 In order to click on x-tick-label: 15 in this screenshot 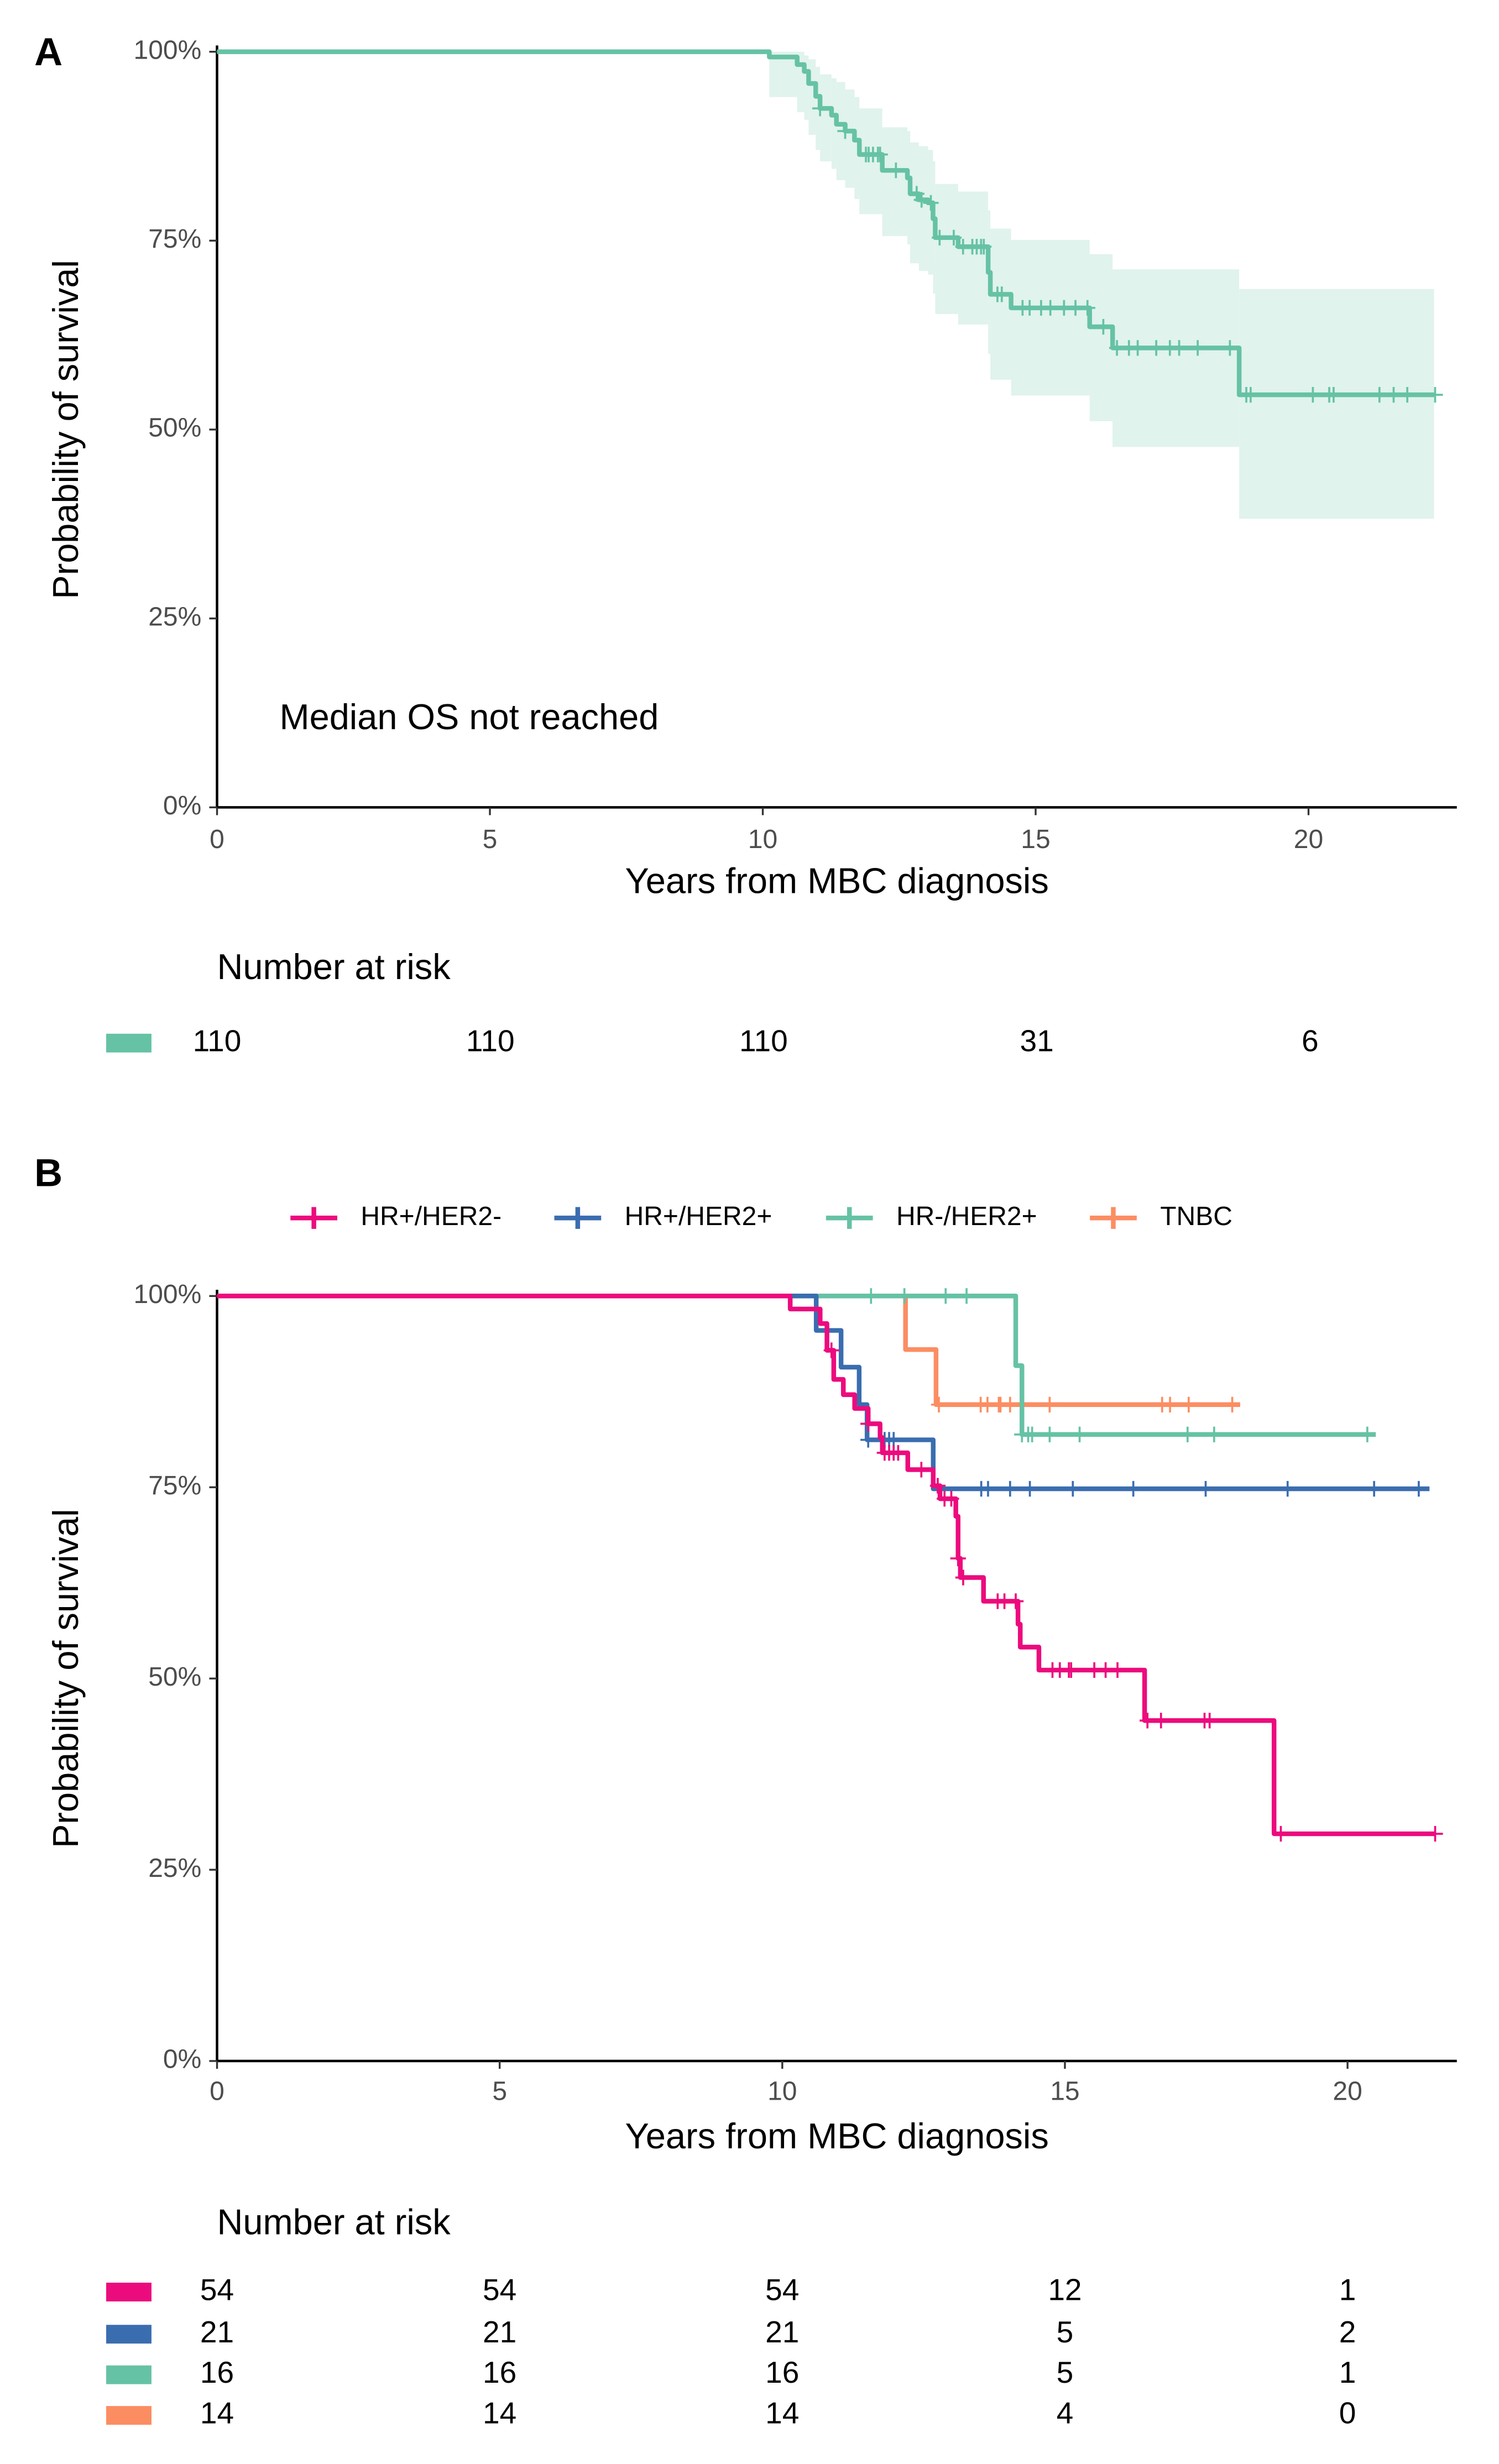, I will do `click(1064, 2091)`.